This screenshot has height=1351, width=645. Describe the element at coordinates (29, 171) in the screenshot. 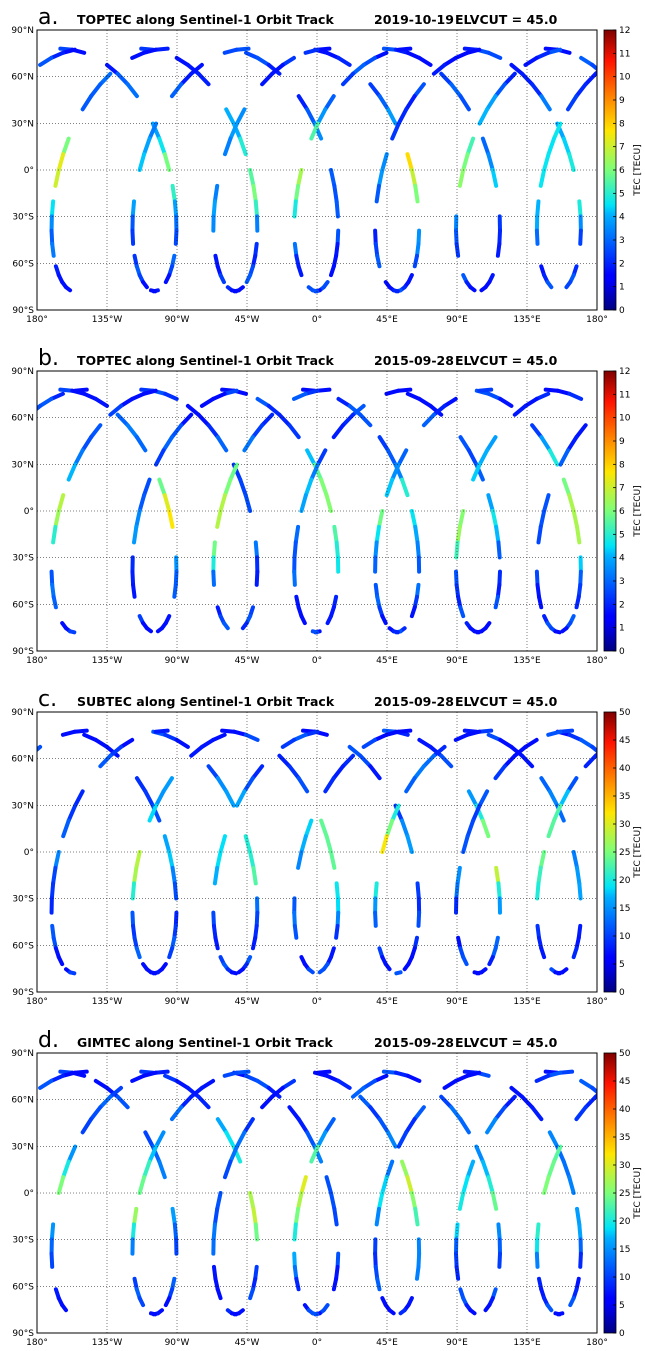

I see `y-tick-label: 0°` at that location.